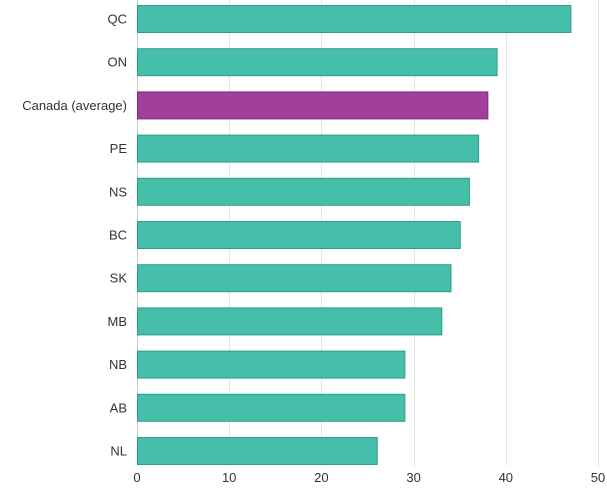 This screenshot has height=489, width=607. I want to click on x-tick-label: 50, so click(598, 477).